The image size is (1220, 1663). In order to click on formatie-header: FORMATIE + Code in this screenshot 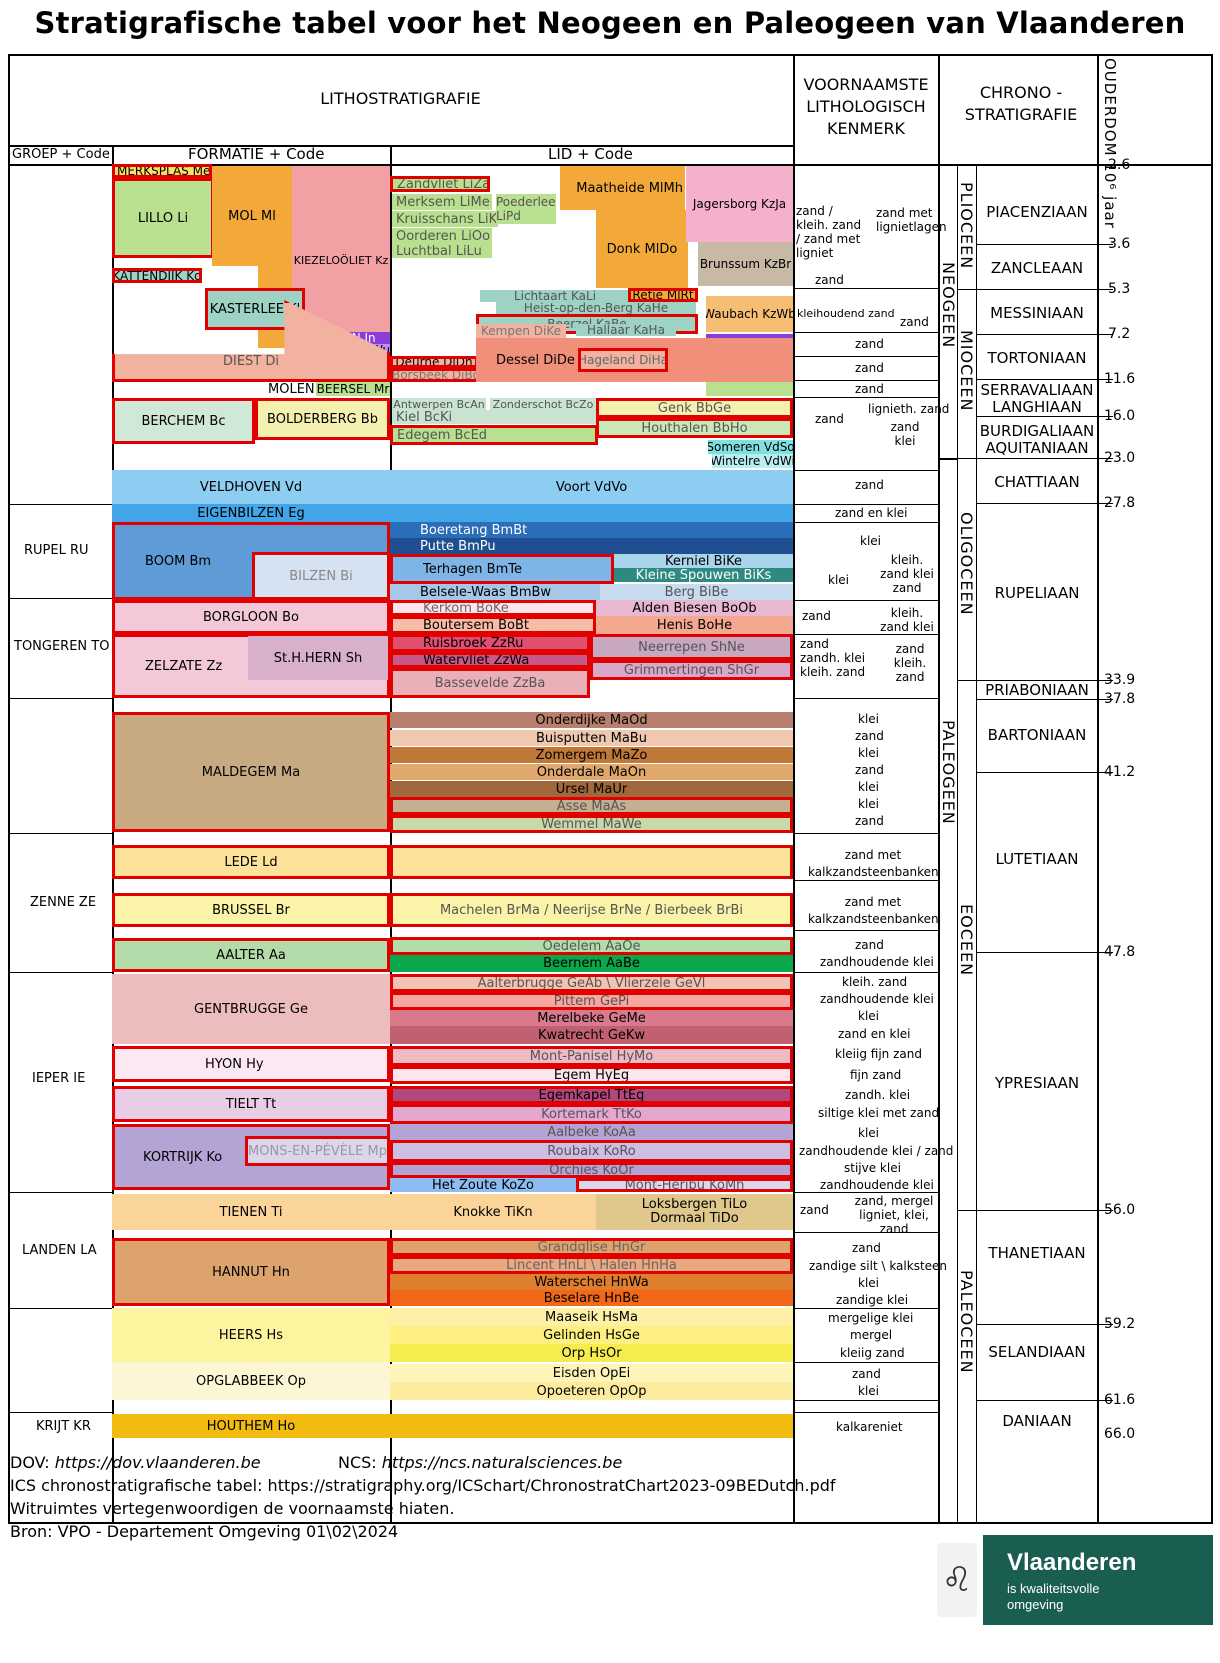, I will do `click(256, 154)`.